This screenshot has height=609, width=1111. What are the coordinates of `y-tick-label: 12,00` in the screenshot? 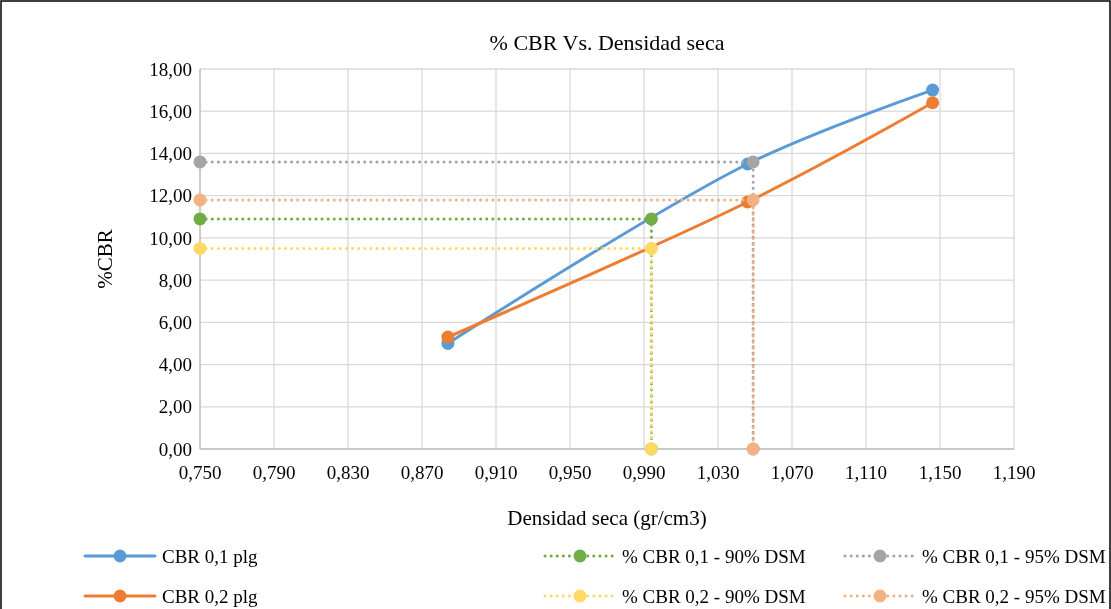 It's located at (170, 196).